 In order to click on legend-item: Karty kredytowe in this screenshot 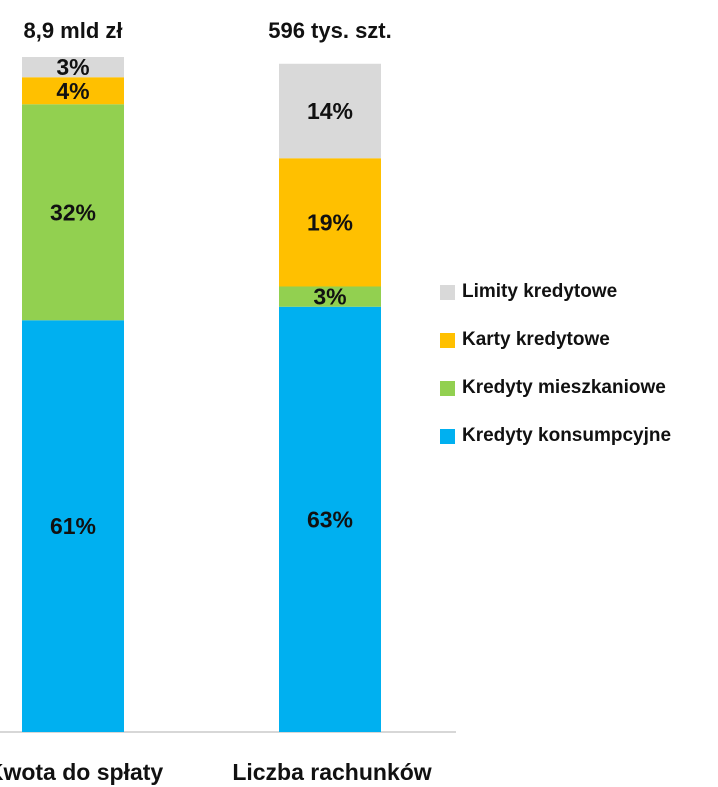, I will do `click(555, 340)`.